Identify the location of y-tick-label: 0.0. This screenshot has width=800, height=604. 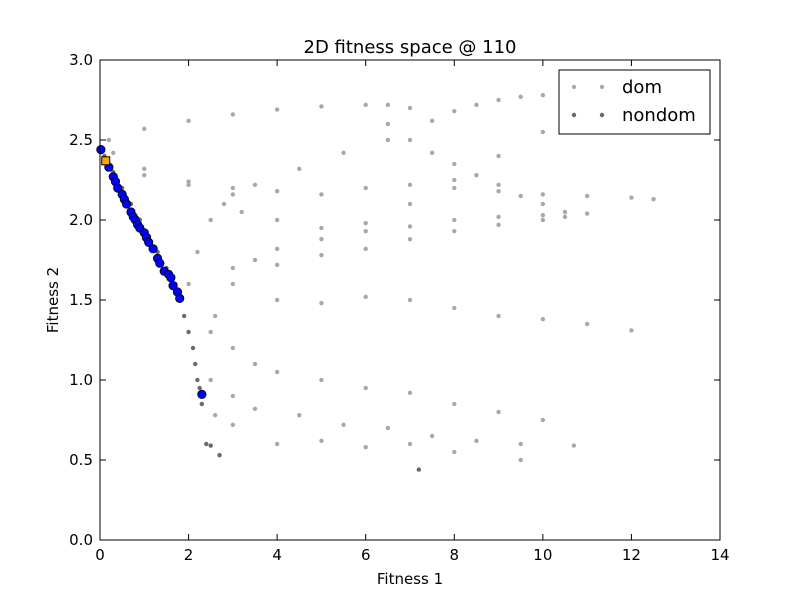
(81, 540).